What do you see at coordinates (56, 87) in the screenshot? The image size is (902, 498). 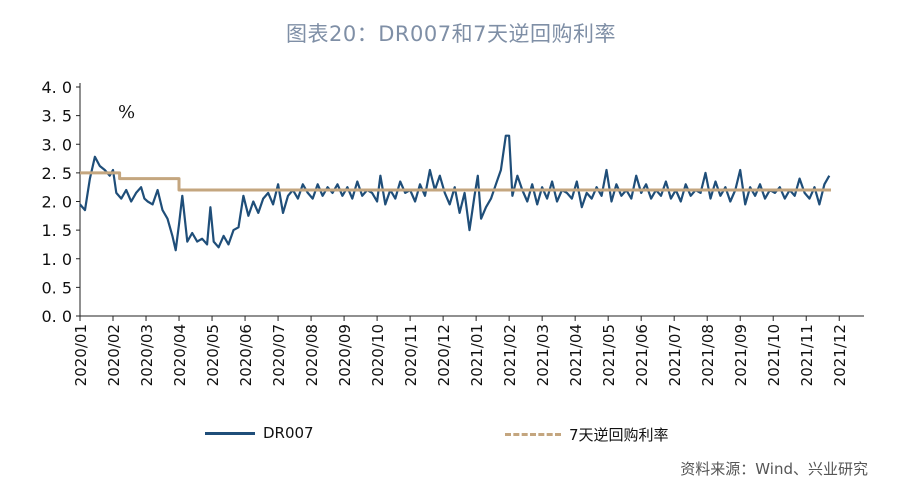 I see `y-tick-label: 4. 0` at bounding box center [56, 87].